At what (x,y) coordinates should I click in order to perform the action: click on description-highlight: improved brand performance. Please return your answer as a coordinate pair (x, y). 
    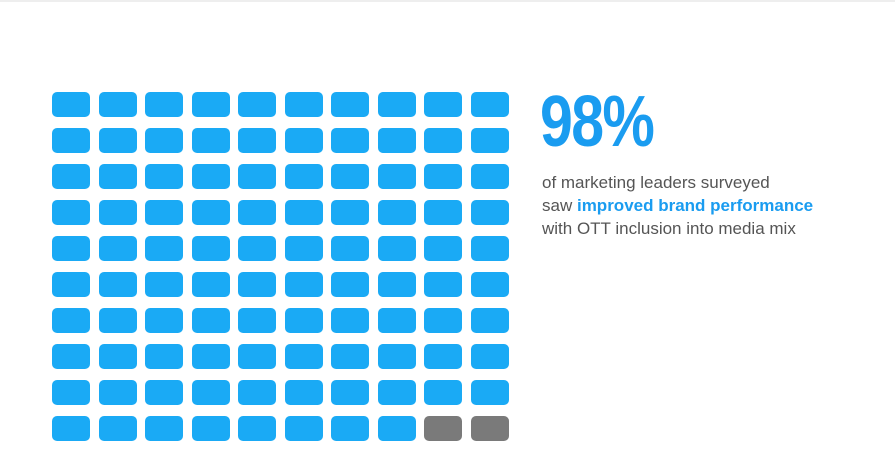
    Looking at the image, I should click on (695, 205).